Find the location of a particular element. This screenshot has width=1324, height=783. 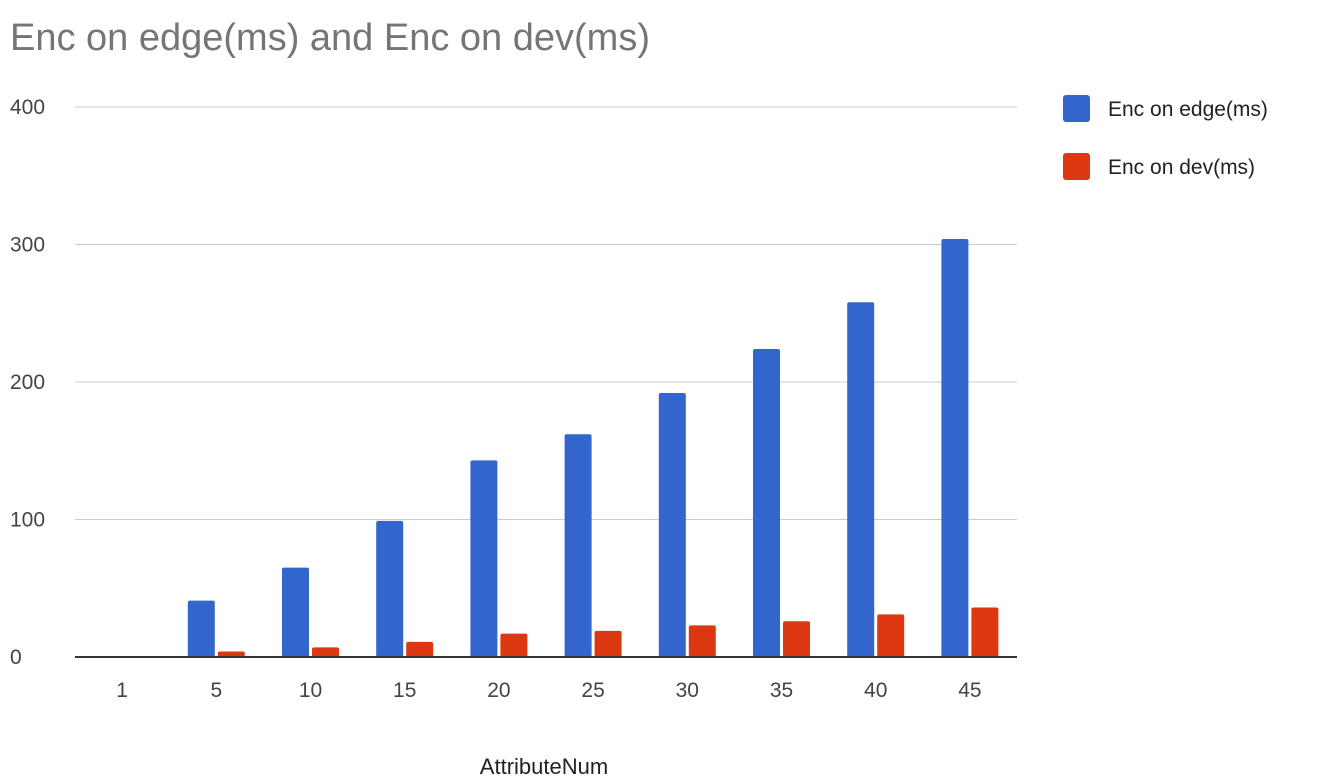

legend-label-edge: Enc on edge(ms) is located at coordinates (1188, 109).